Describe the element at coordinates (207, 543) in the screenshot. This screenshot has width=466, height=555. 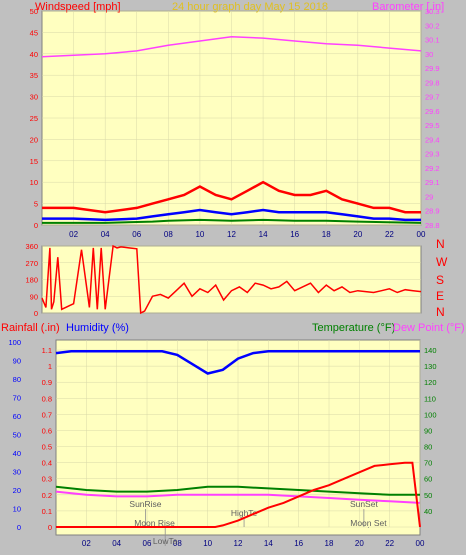
I see `rain-x-tick-label: 10` at that location.